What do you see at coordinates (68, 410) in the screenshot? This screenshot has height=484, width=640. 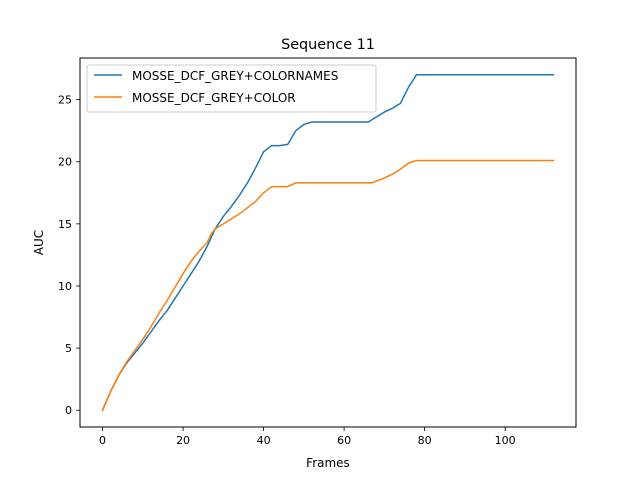 I see `y-tick-label: 0` at bounding box center [68, 410].